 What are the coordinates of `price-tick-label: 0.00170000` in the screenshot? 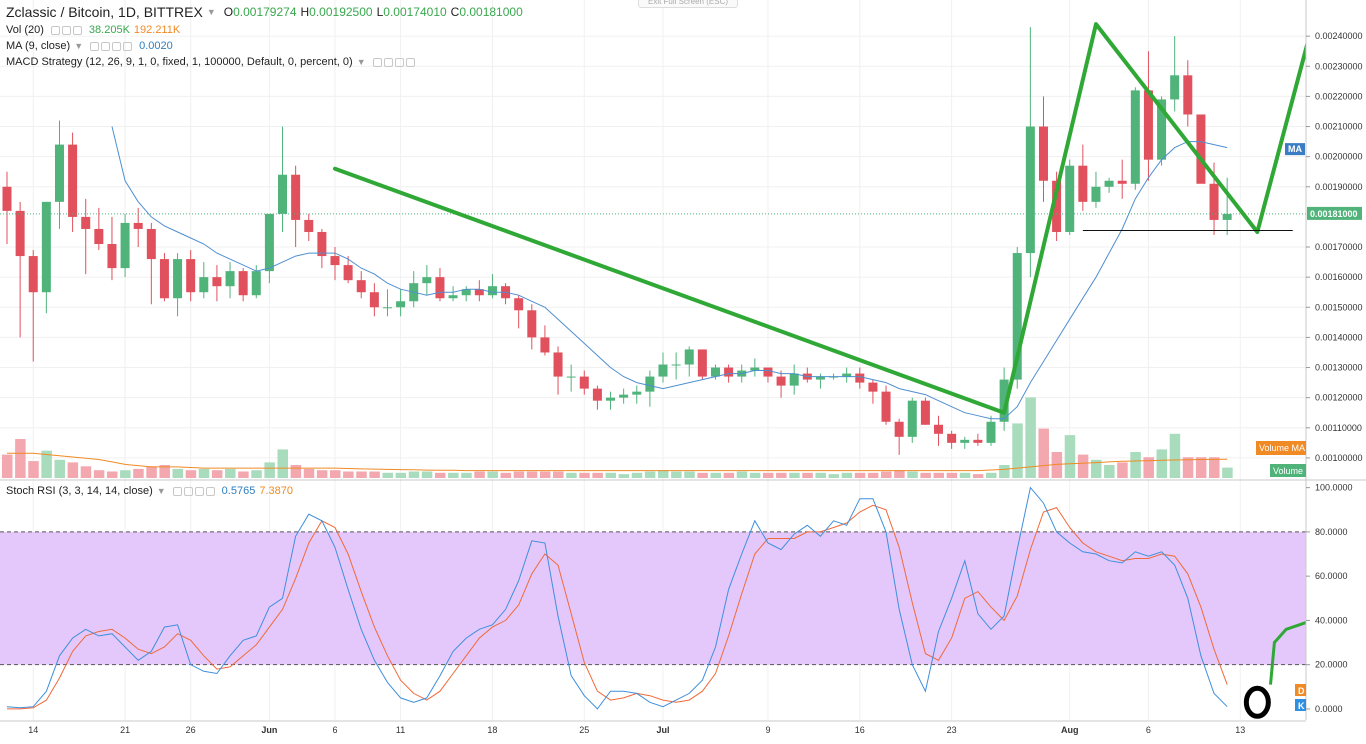 It's located at (1339, 247).